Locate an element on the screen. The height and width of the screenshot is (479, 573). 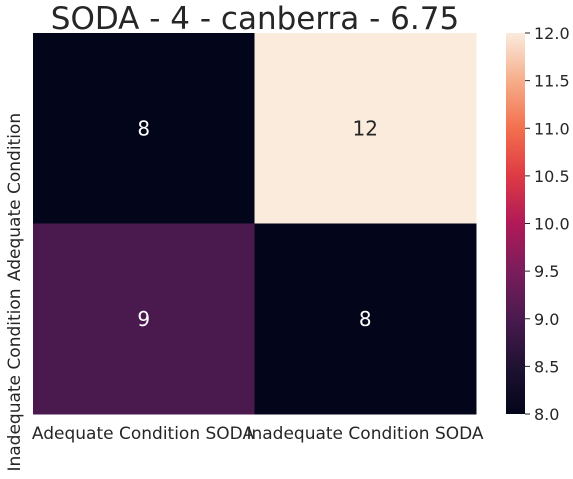
colorbar-tick-label: 11.5 is located at coordinates (552, 81).